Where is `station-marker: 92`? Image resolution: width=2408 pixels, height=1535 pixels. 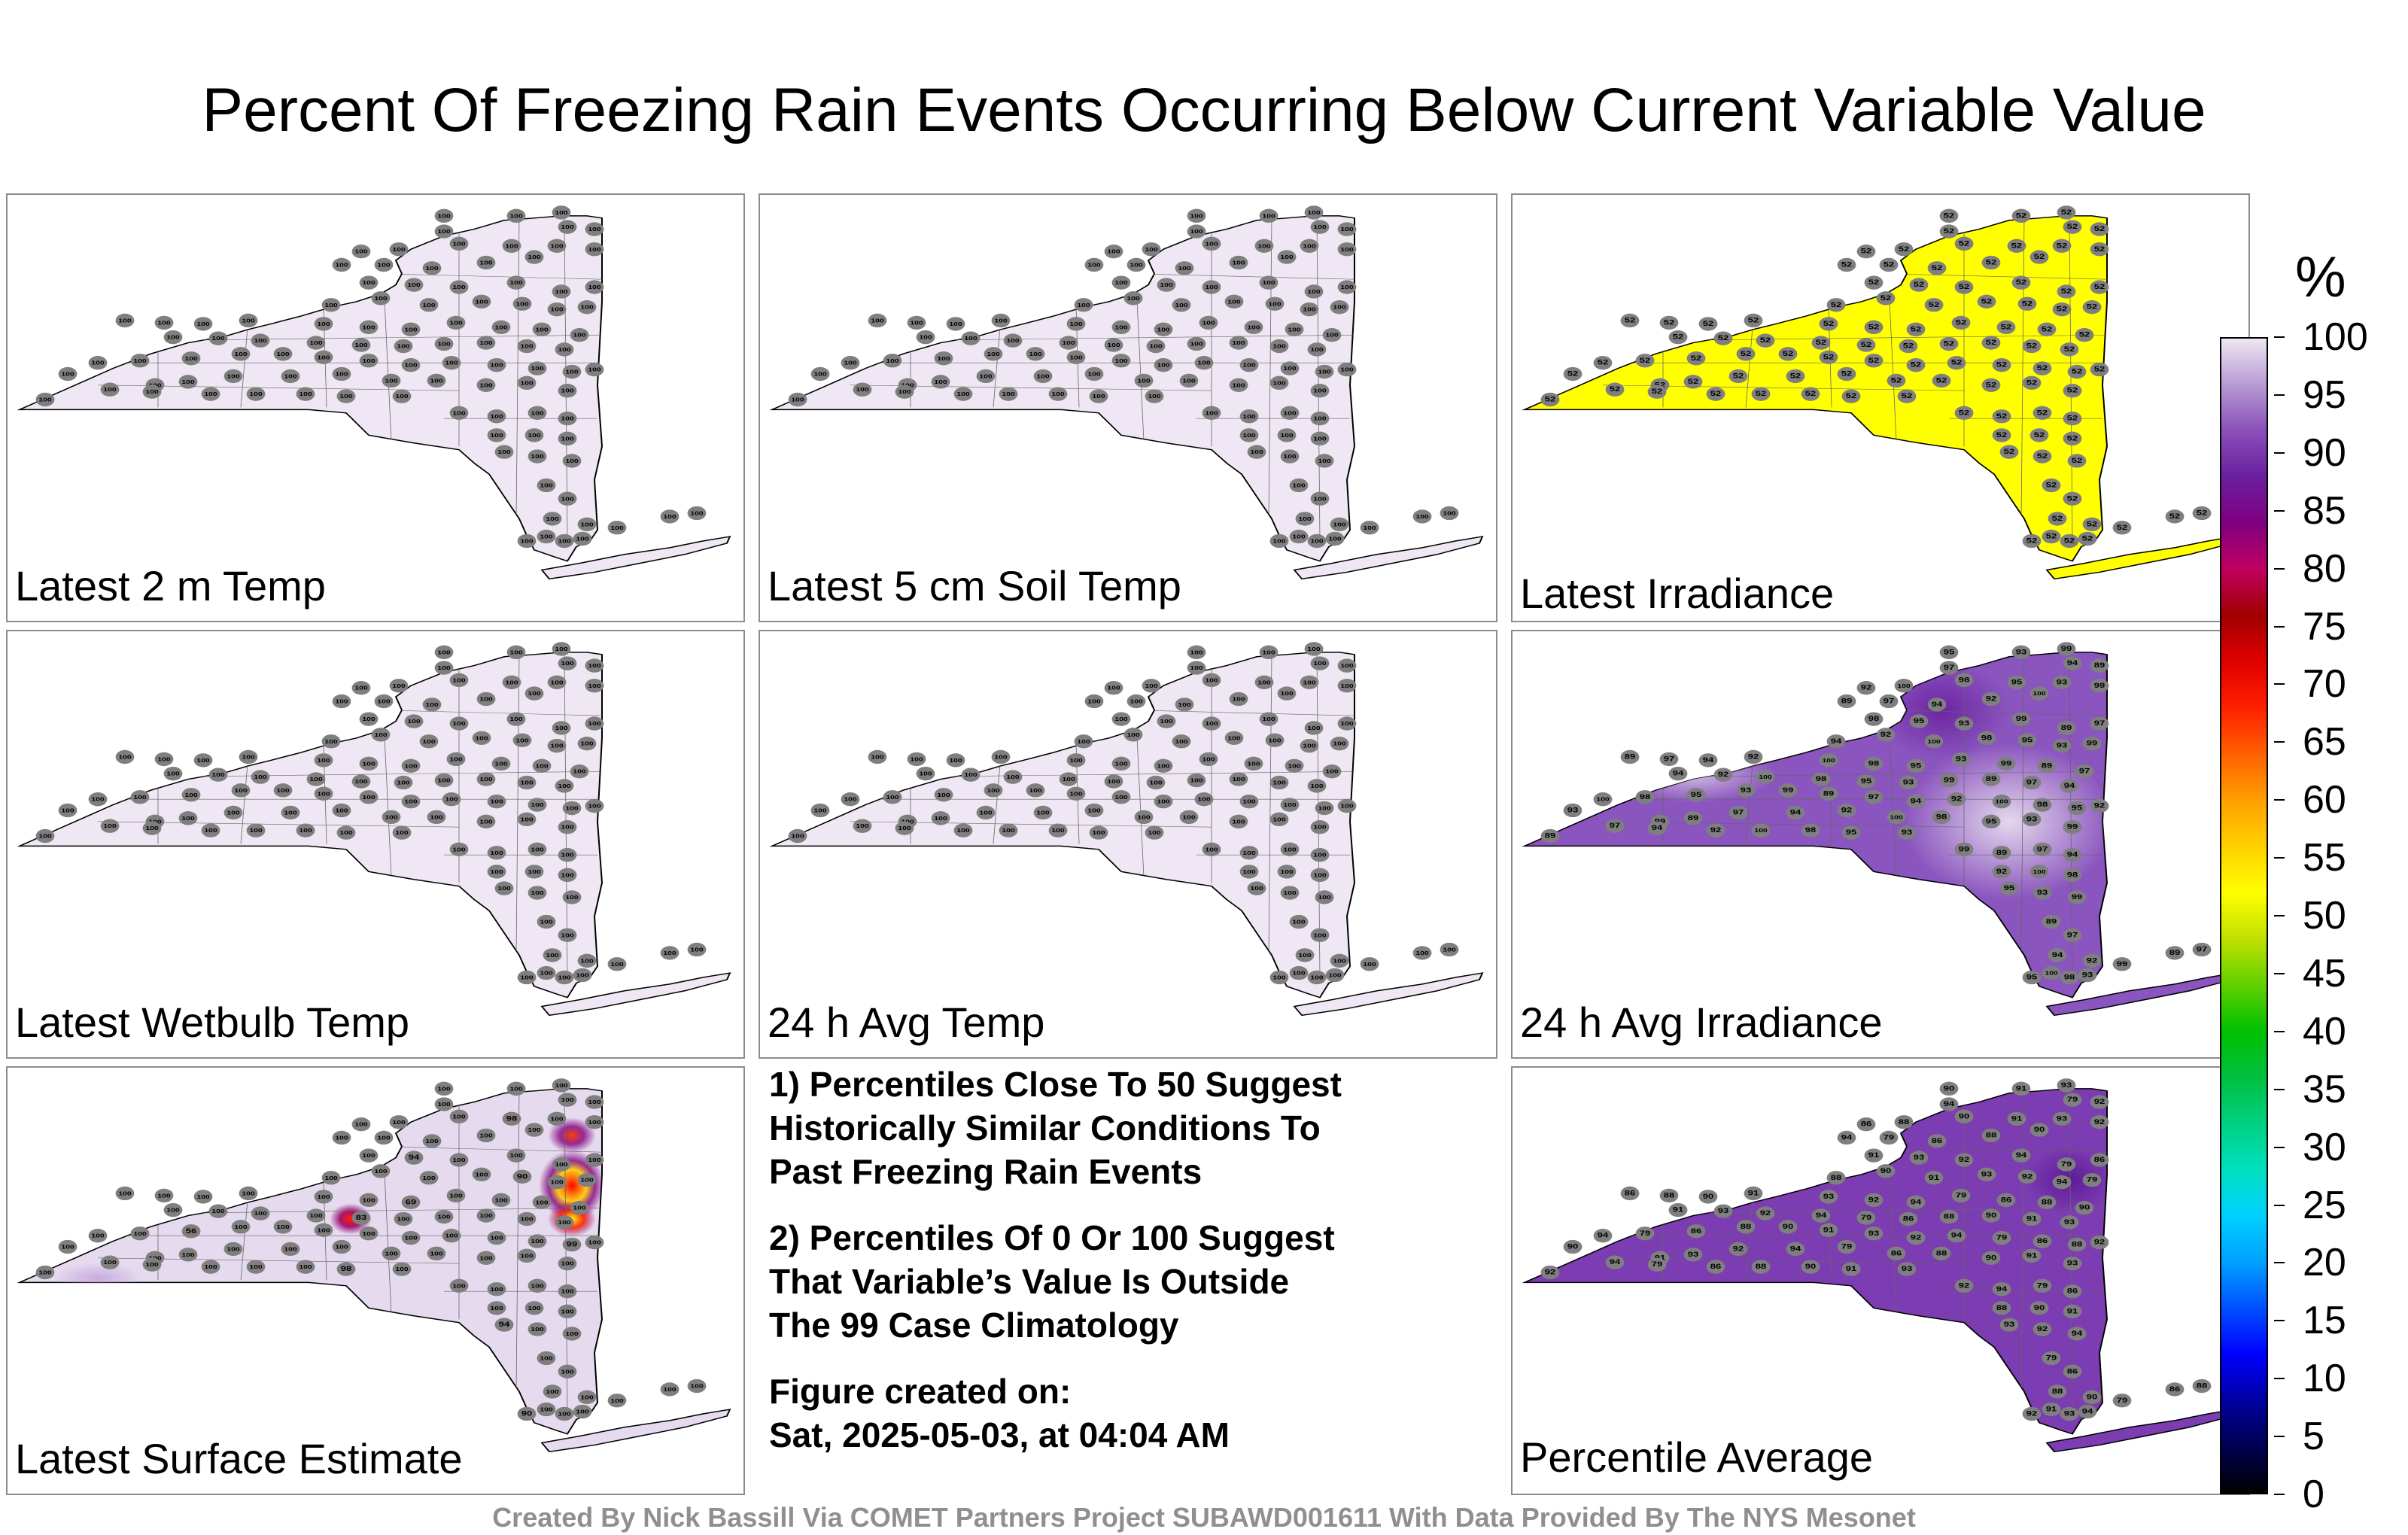
station-marker: 92 is located at coordinates (1916, 1237).